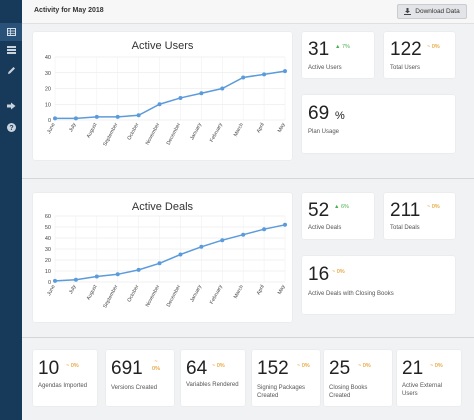 The image size is (474, 420). I want to click on stat-value: 64, so click(197, 368).